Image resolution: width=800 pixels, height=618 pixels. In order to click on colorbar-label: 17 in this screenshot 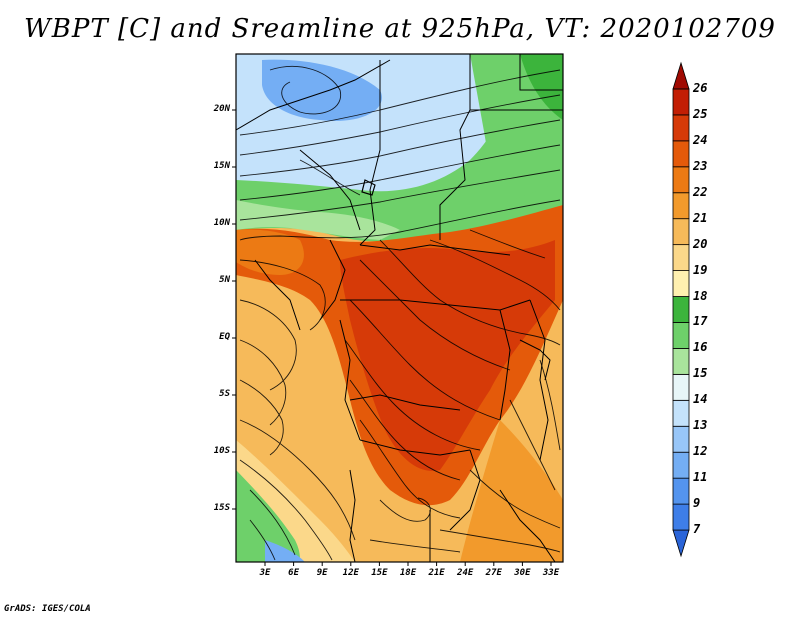, I will do `click(700, 321)`.